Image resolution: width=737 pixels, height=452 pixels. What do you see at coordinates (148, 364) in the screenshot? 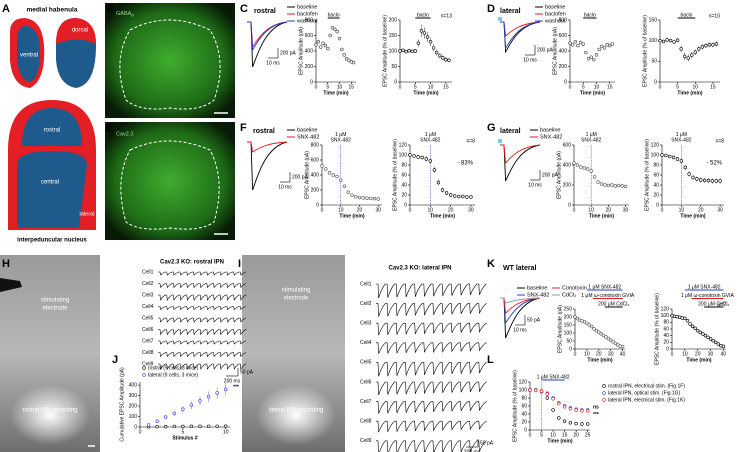
I see `cell-label: Cell9` at bounding box center [148, 364].